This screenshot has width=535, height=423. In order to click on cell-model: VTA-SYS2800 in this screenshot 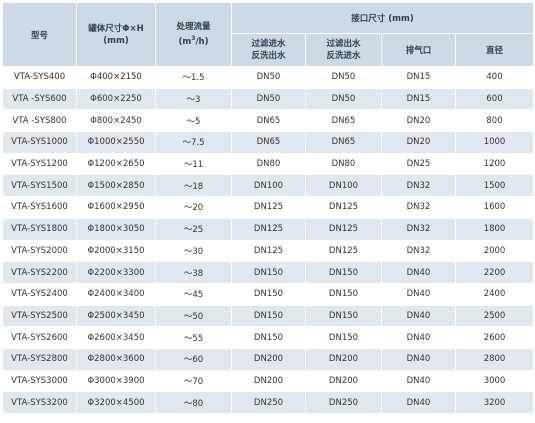, I will do `click(39, 359)`.